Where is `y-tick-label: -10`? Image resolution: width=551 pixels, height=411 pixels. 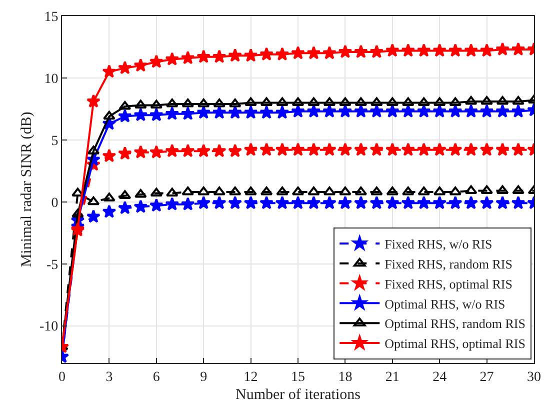
y-tick-label: -10 is located at coordinates (49, 327).